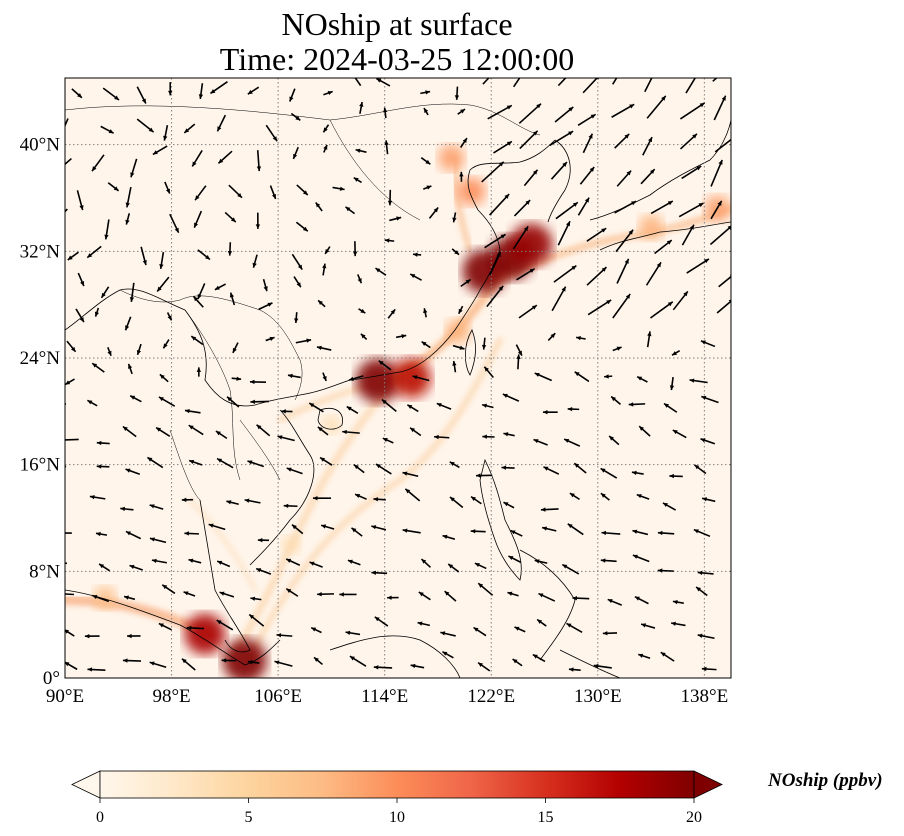 The width and height of the screenshot is (904, 836). What do you see at coordinates (694, 817) in the screenshot?
I see `colorbar-tick-label: 20` at bounding box center [694, 817].